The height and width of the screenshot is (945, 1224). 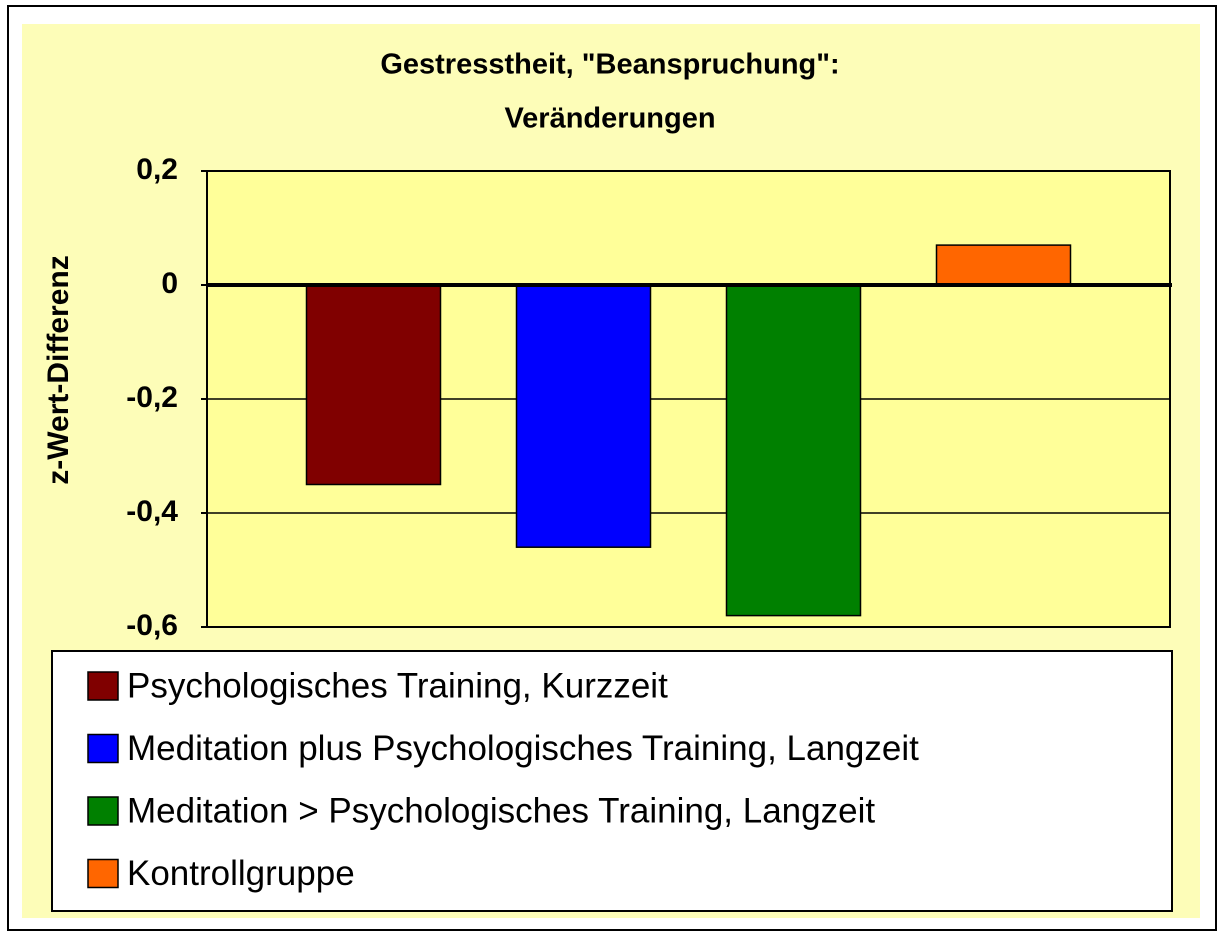 I want to click on y-tick-label: -0,2, so click(x=152, y=397).